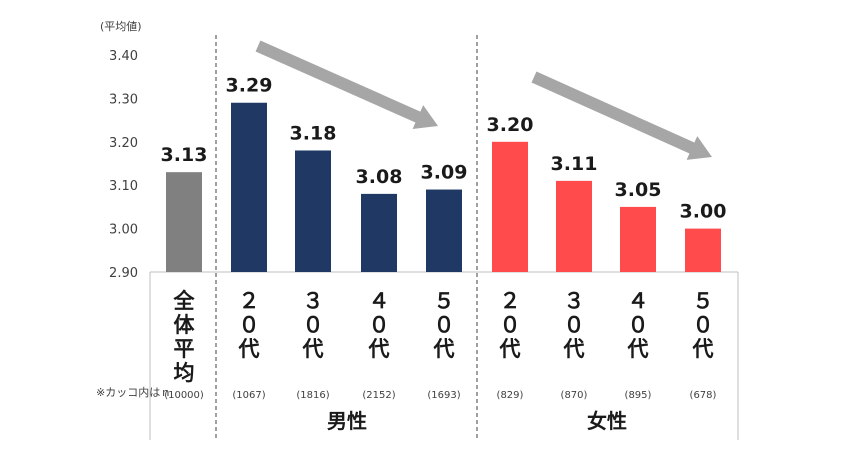 The height and width of the screenshot is (450, 846). Describe the element at coordinates (313, 133) in the screenshot. I see `value-label: 3.18` at that location.